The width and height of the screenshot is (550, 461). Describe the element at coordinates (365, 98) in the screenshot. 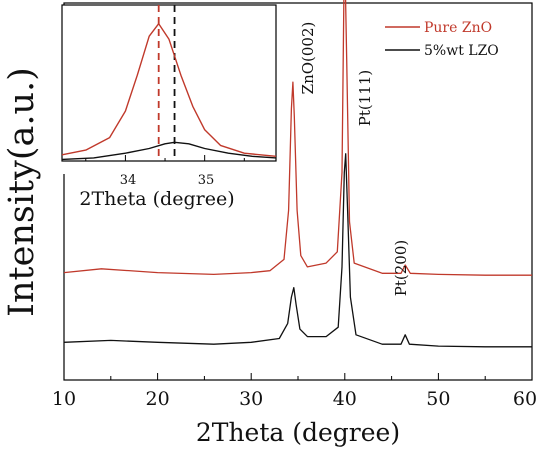

I see `peak-label-pt111: Pt(111)` at that location.